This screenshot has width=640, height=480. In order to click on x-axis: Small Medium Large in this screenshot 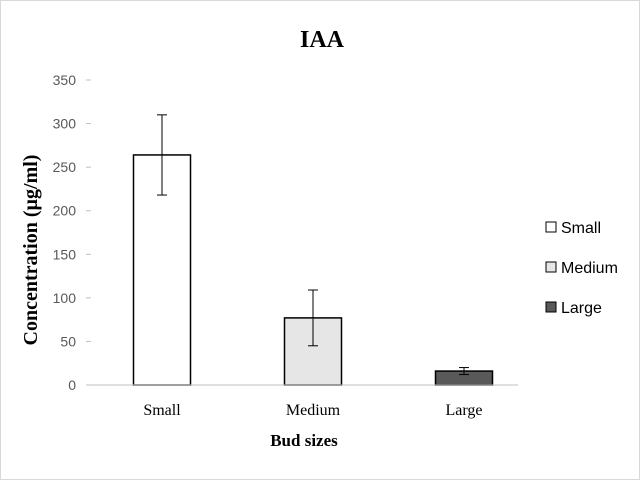, I will do `click(304, 401)`.